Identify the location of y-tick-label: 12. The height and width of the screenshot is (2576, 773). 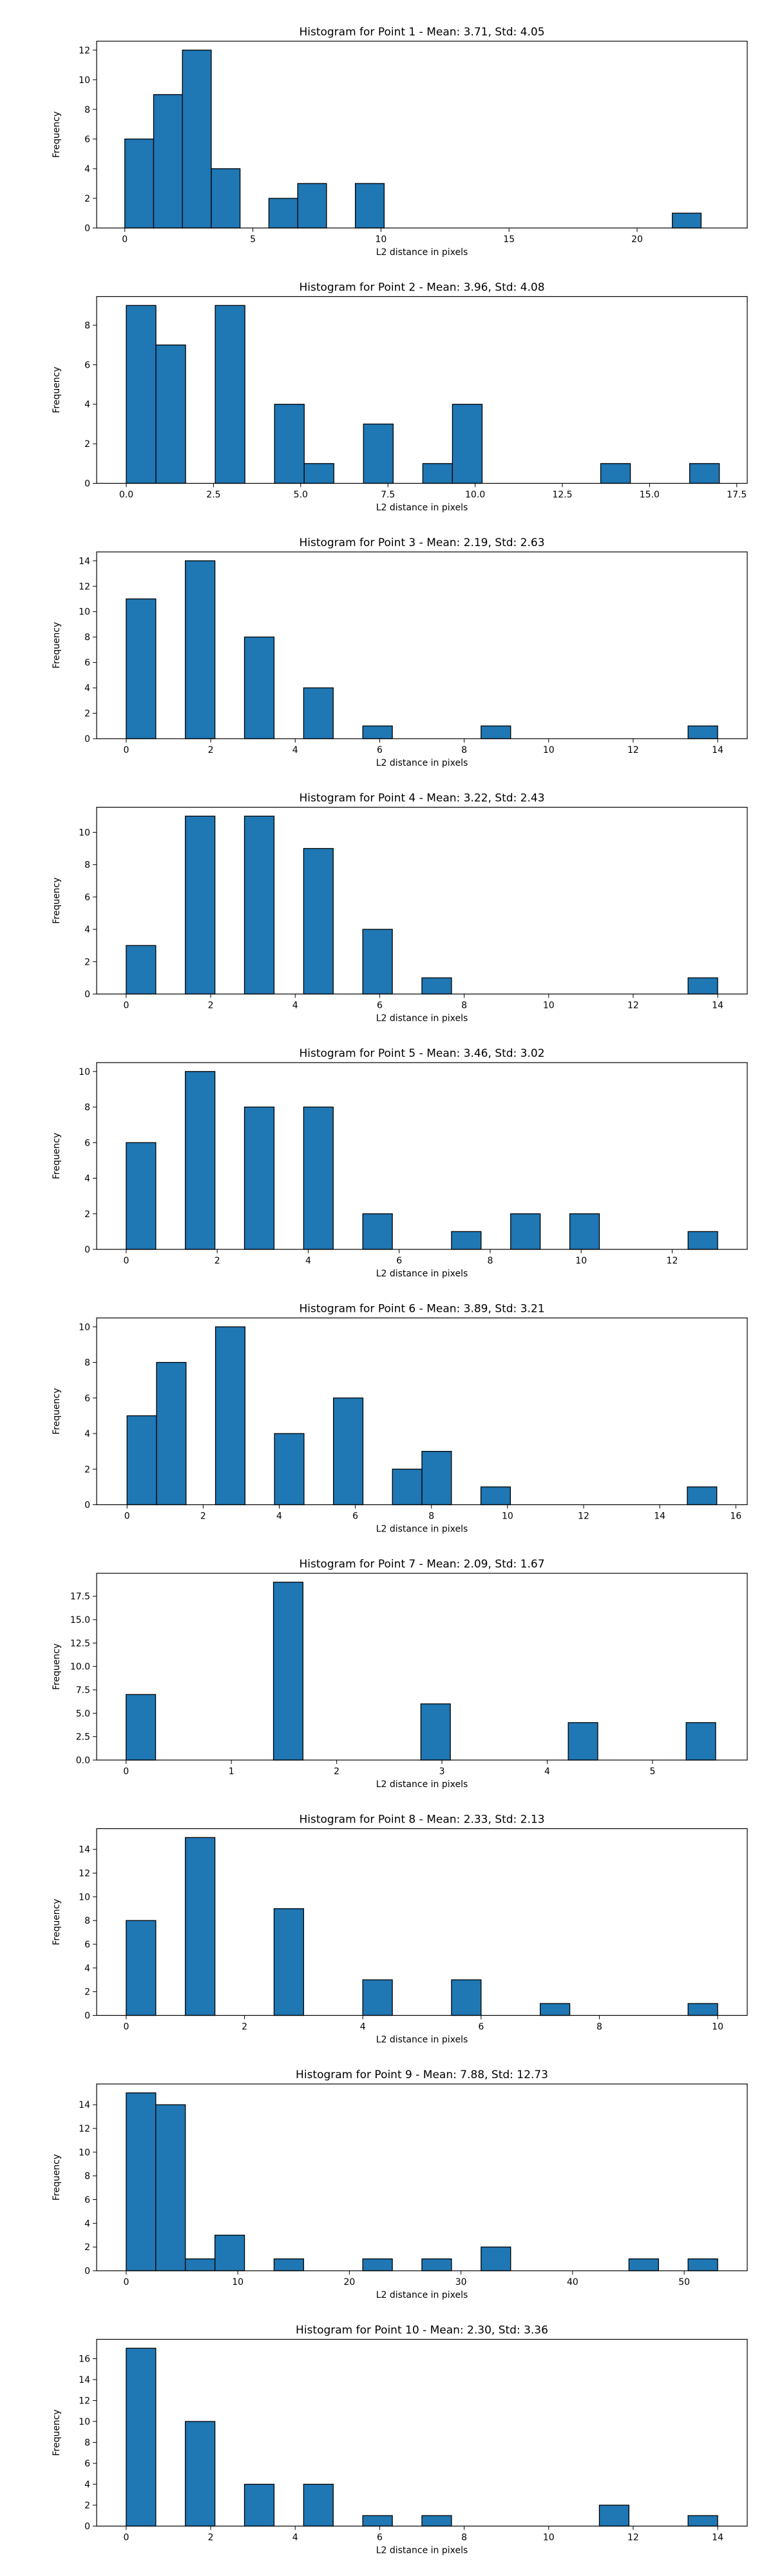
(84, 1874).